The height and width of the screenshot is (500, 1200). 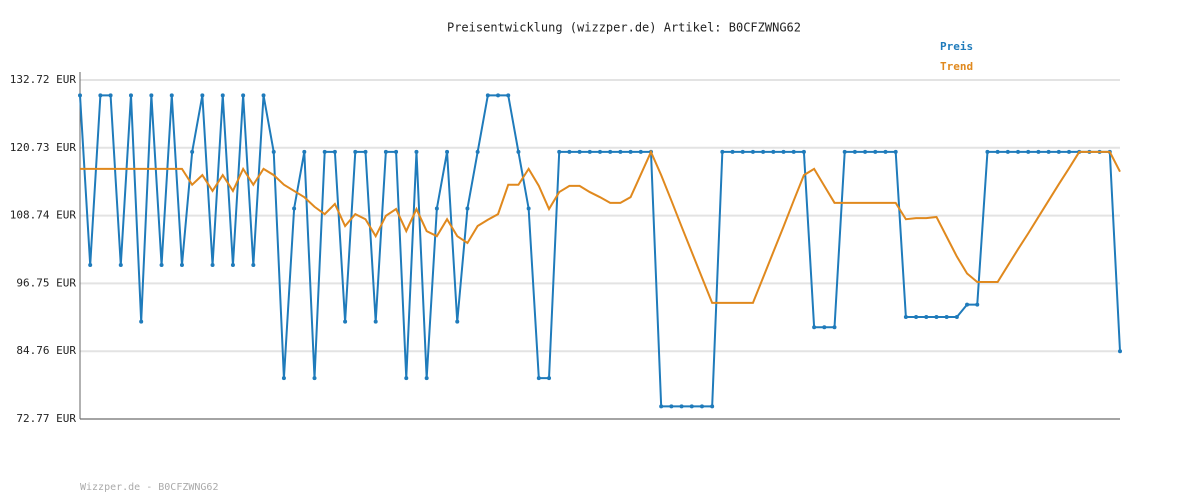 I want to click on y-tick-label: 108.74 EUR, so click(x=43, y=215).